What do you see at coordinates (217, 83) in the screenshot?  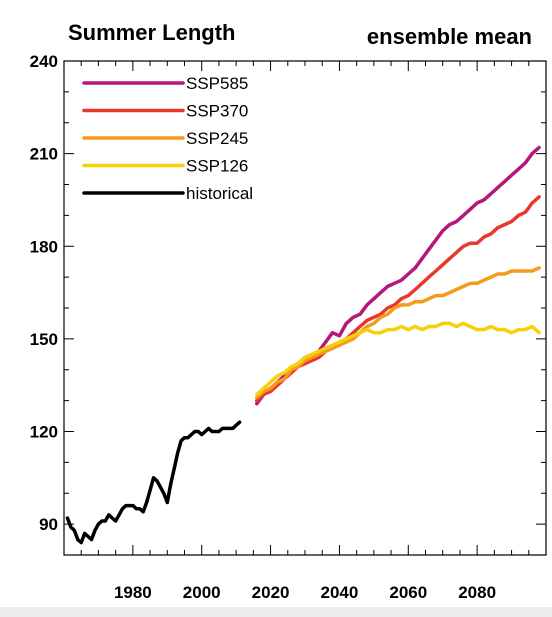 I see `legend-label-ssp585: SSP585` at bounding box center [217, 83].